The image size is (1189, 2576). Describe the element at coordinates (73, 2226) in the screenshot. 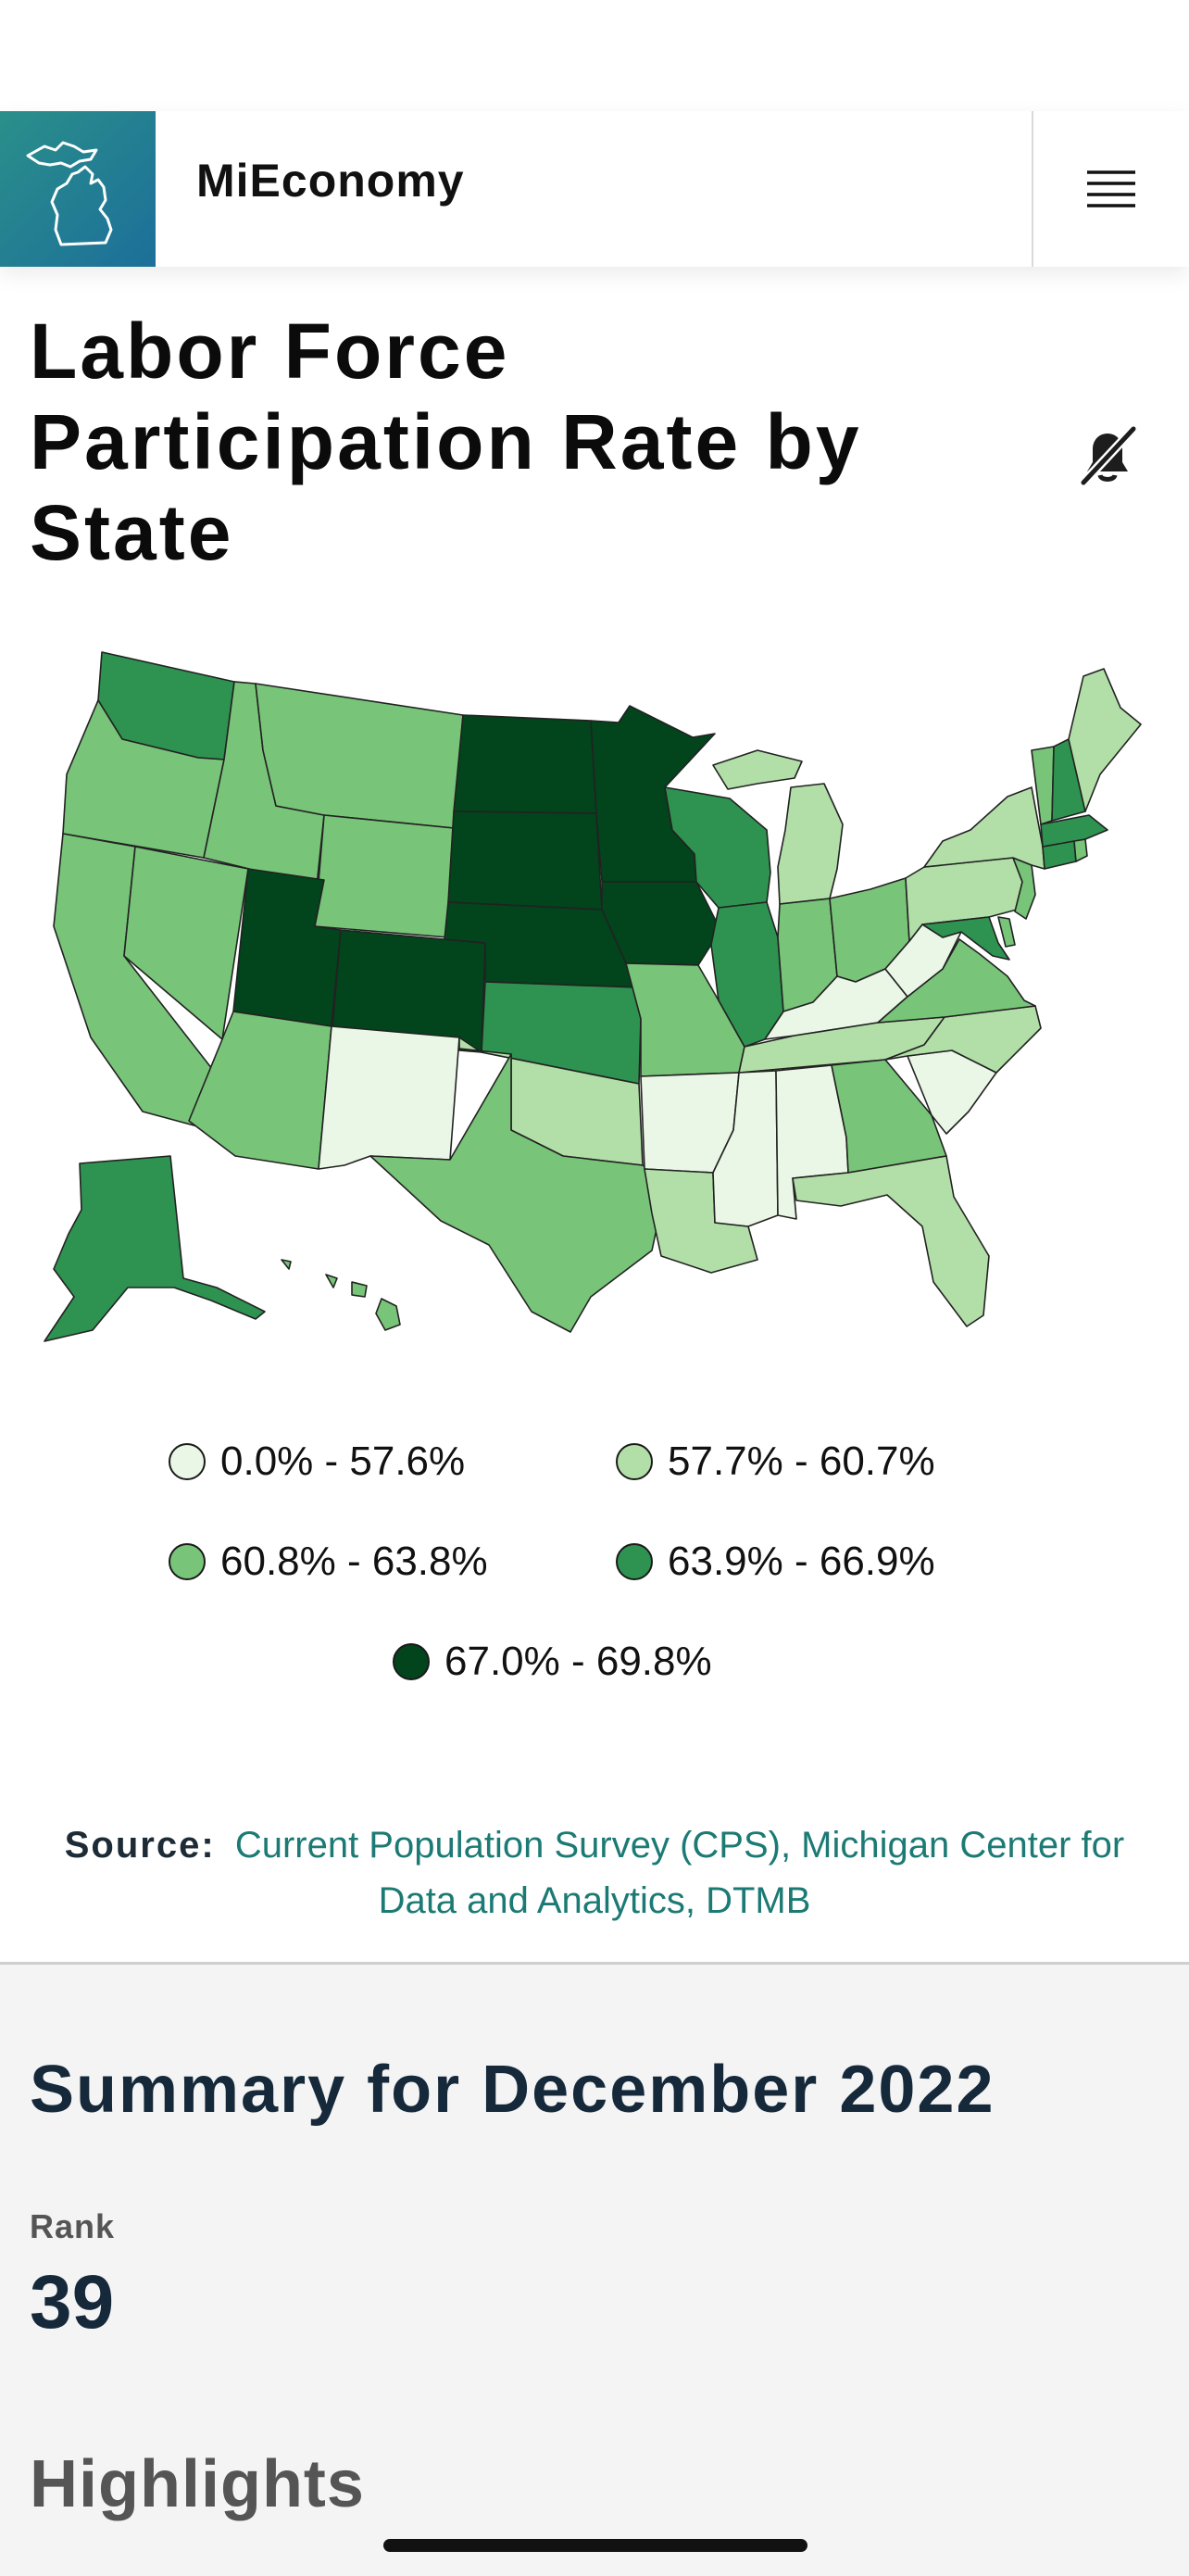

I see `rank-label: Rank` at that location.